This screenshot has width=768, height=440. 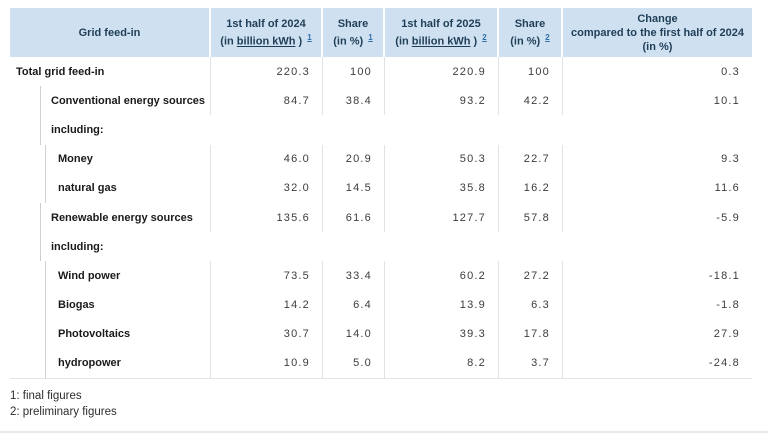 I want to click on value-share-2025: 17.8, so click(x=531, y=334).